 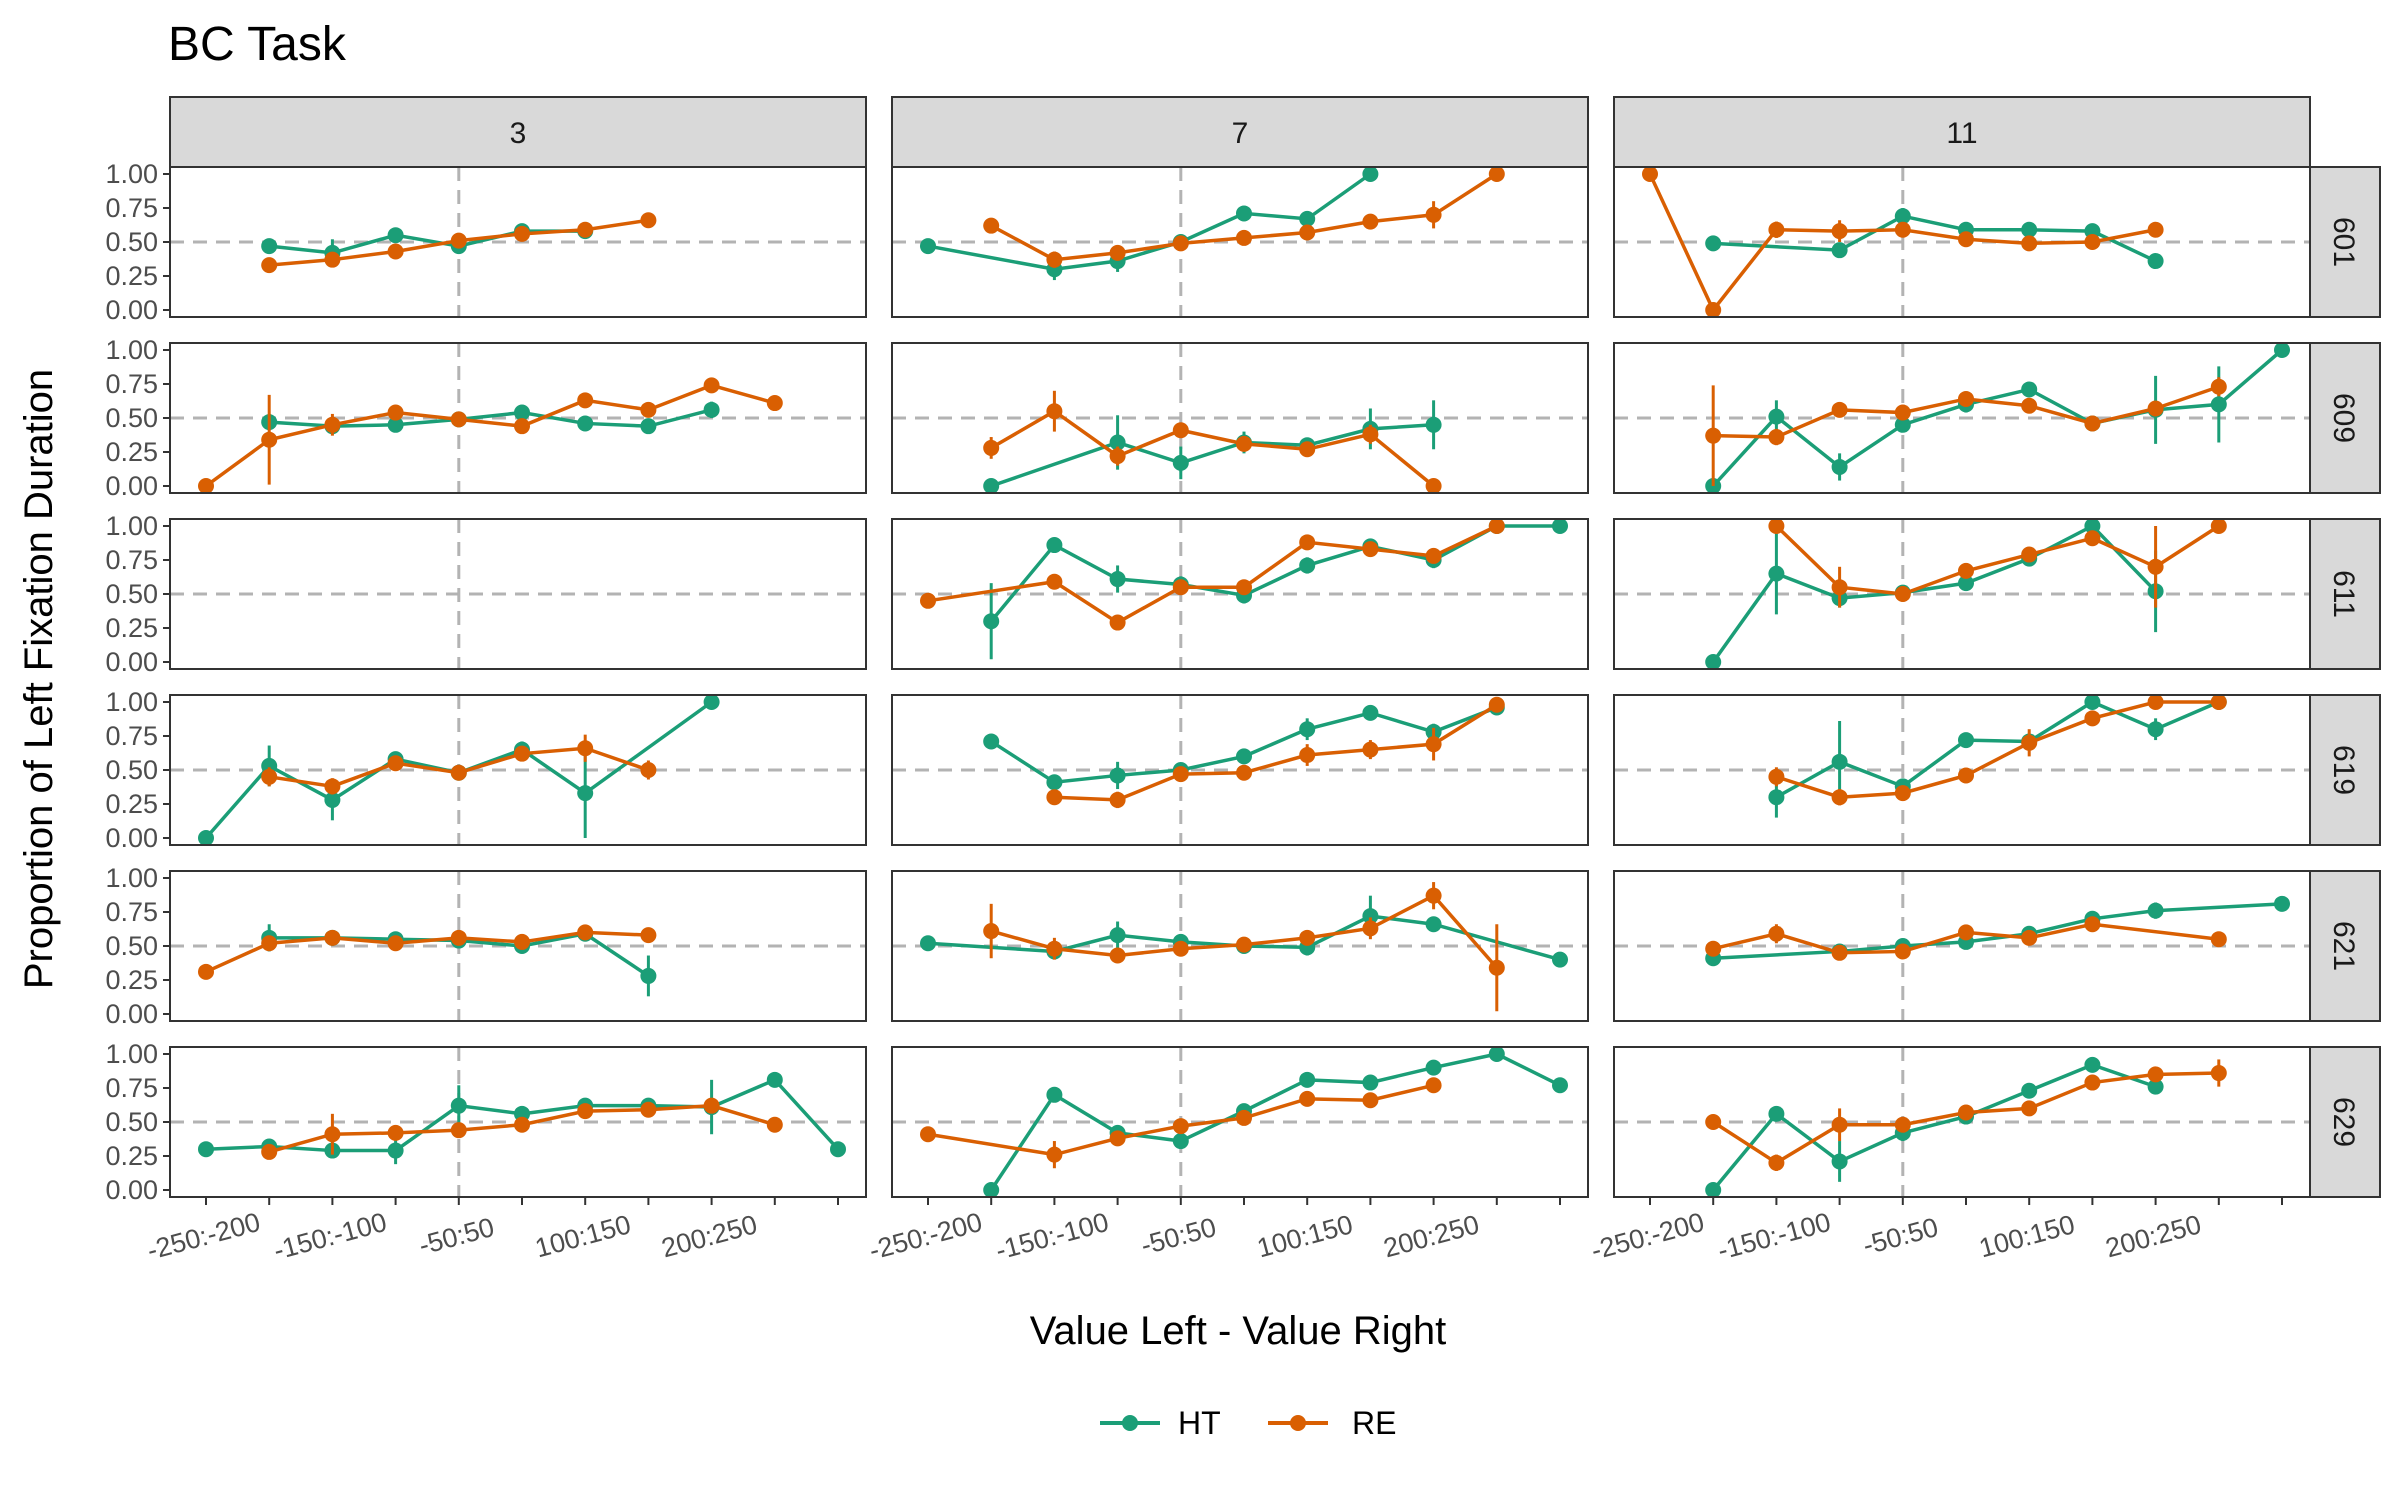 I want to click on legend-re-label: RE, so click(x=1374, y=1423).